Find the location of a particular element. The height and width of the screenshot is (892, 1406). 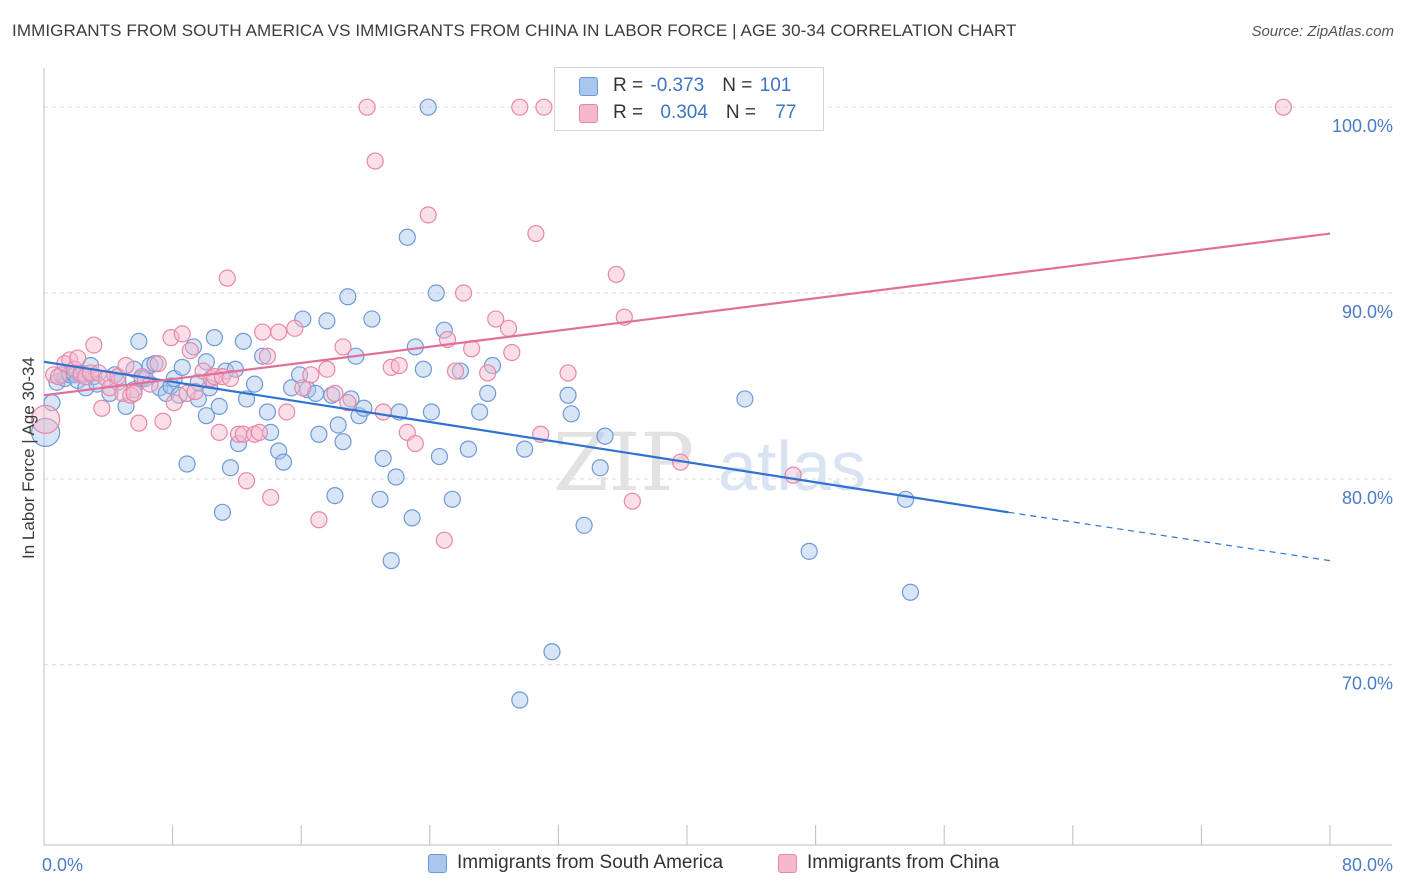

x-tick-label: 80.0% is located at coordinates (1367, 865).